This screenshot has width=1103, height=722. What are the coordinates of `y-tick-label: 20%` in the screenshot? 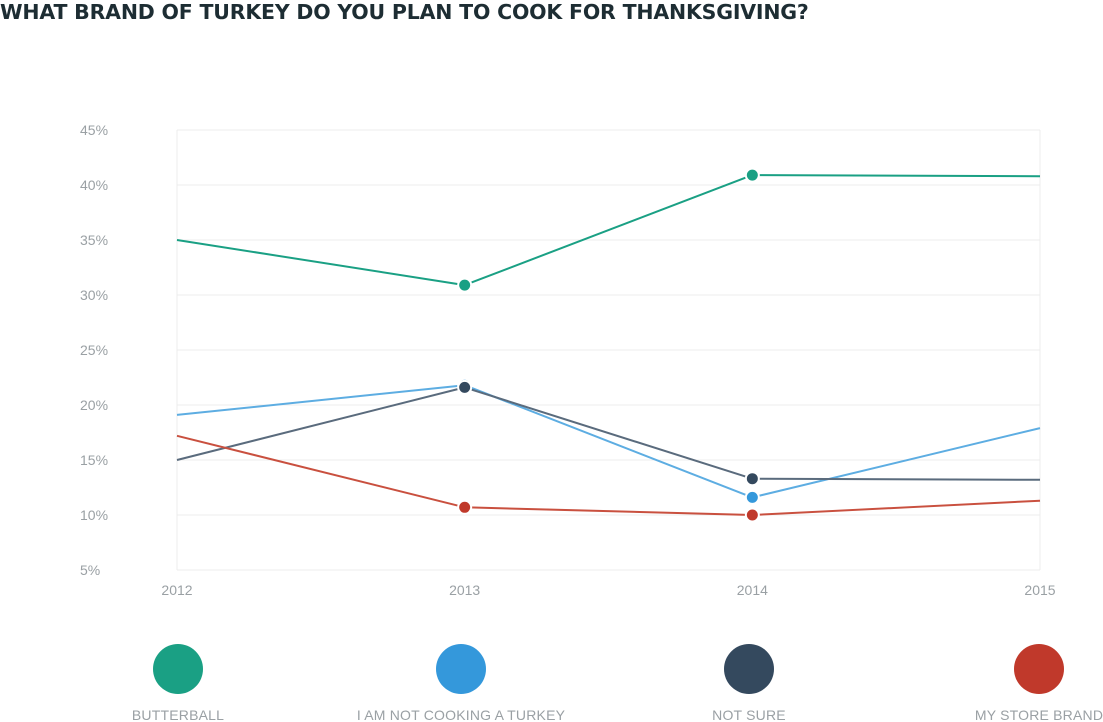 It's located at (94, 405).